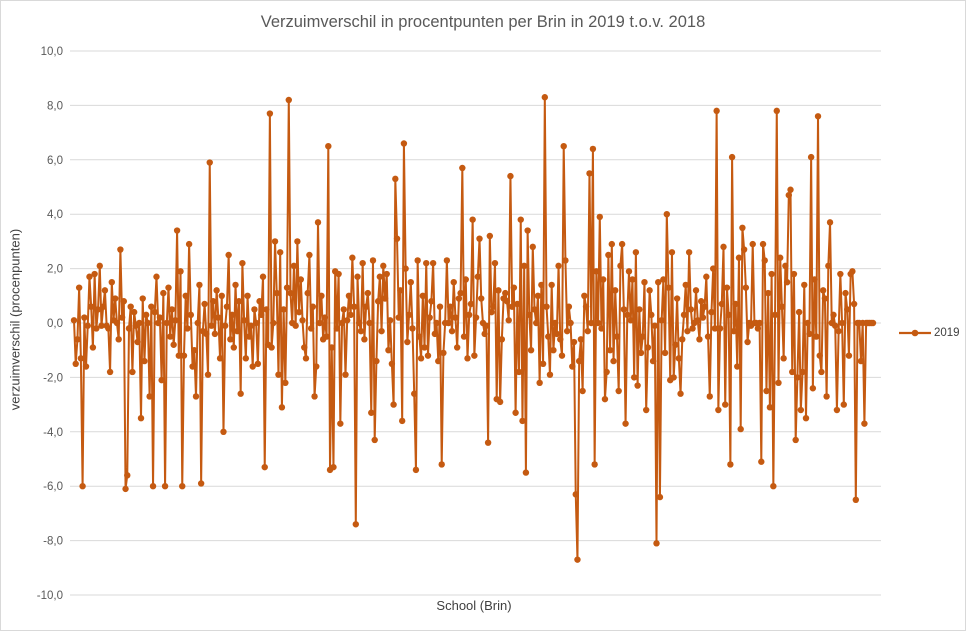  Describe the element at coordinates (53, 378) in the screenshot. I see `y-tick-label: -2,0` at that location.